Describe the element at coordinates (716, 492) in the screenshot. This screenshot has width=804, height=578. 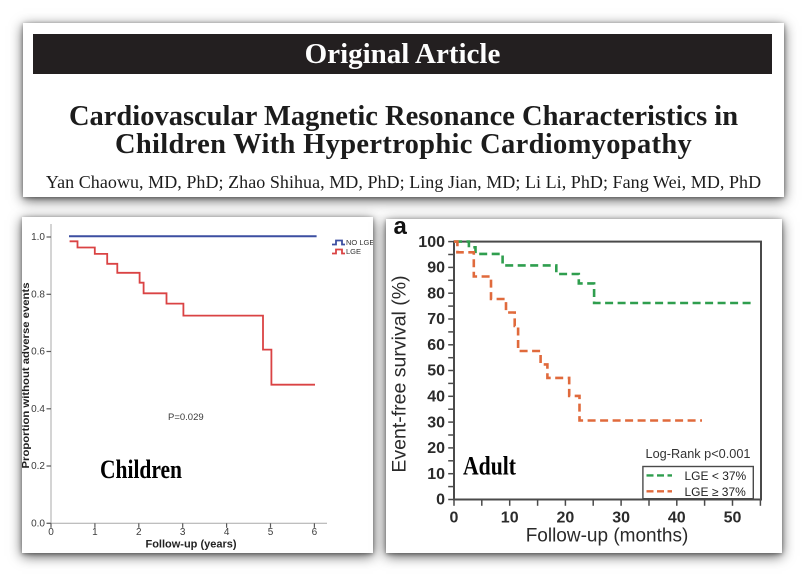
I see `svg-text: LGE ≥ 37%` at that location.